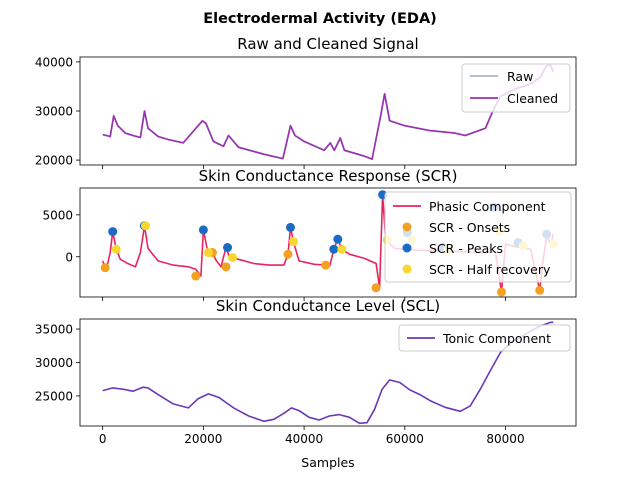 The image size is (640, 484). I want to click on y-tick-label: 0, so click(69, 257).